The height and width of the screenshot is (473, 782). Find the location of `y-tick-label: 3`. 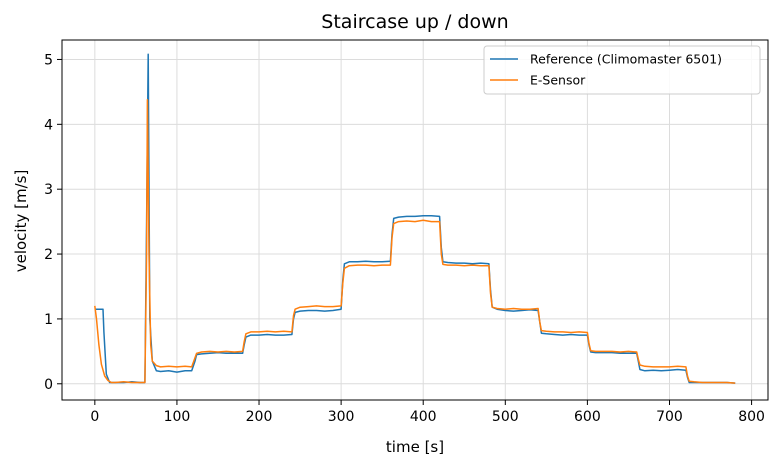

y-tick-label: 3 is located at coordinates (48, 190).